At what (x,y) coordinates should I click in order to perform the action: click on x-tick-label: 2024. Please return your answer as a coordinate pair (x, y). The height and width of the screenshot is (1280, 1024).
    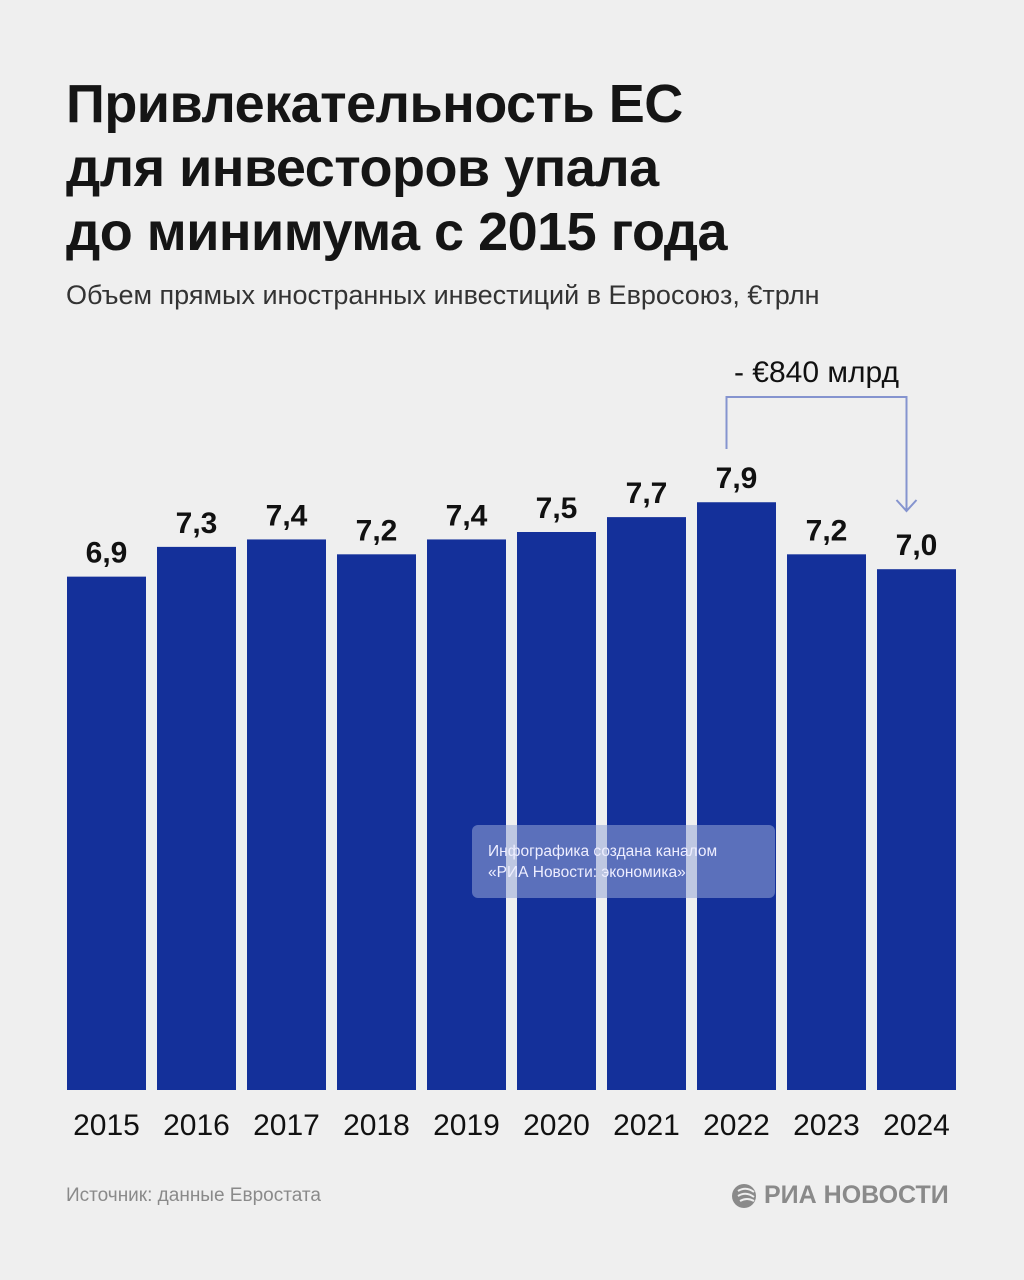
    Looking at the image, I should click on (916, 1125).